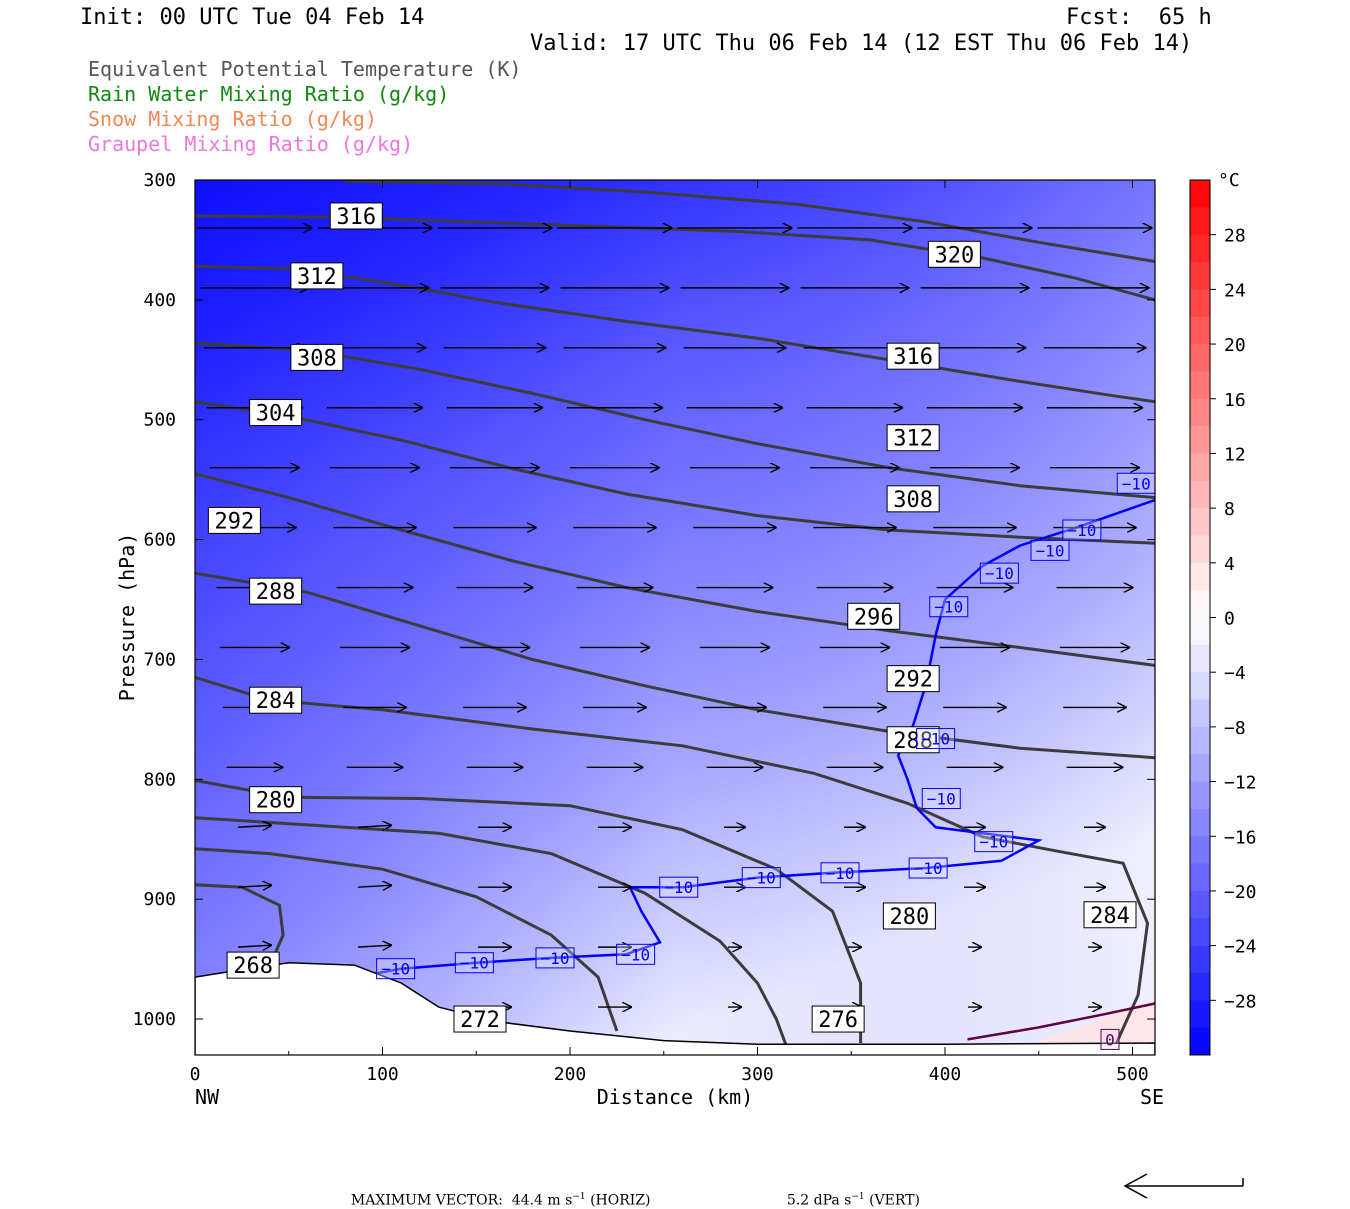 This screenshot has width=1350, height=1209. Describe the element at coordinates (1240, 1001) in the screenshot. I see `colorbar-label: −28` at that location.